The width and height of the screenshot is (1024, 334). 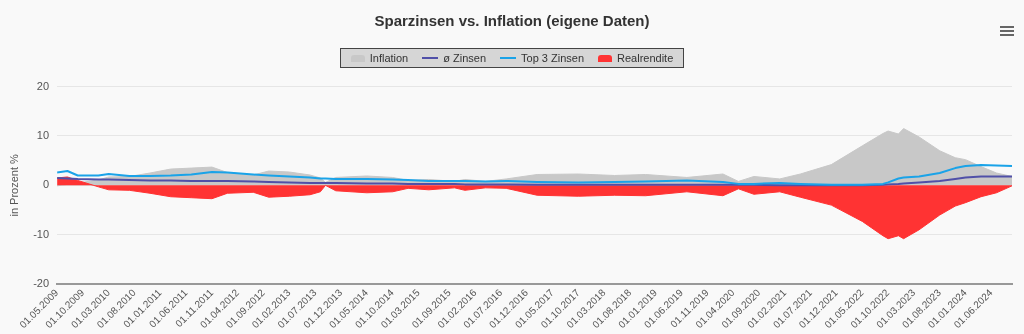 What do you see at coordinates (43, 85) in the screenshot?
I see `y-tick-label: 20` at bounding box center [43, 85].